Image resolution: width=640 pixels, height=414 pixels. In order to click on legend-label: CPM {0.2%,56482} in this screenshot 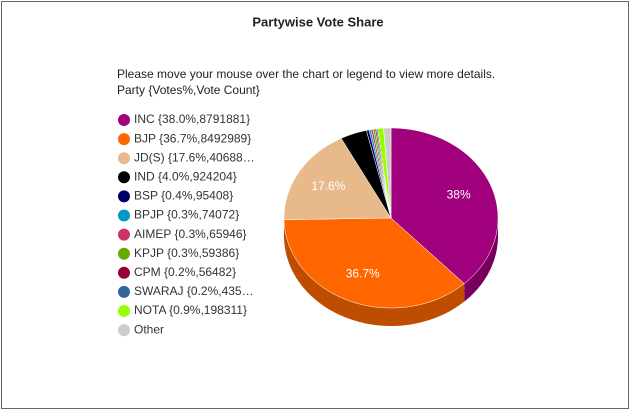, I will do `click(185, 272)`.